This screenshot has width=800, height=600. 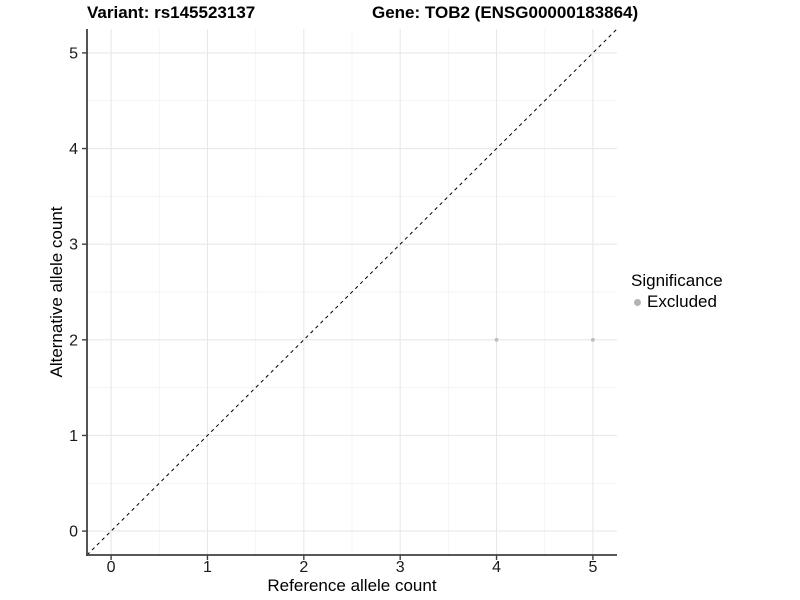 I want to click on legend-title: Significance, so click(x=677, y=280).